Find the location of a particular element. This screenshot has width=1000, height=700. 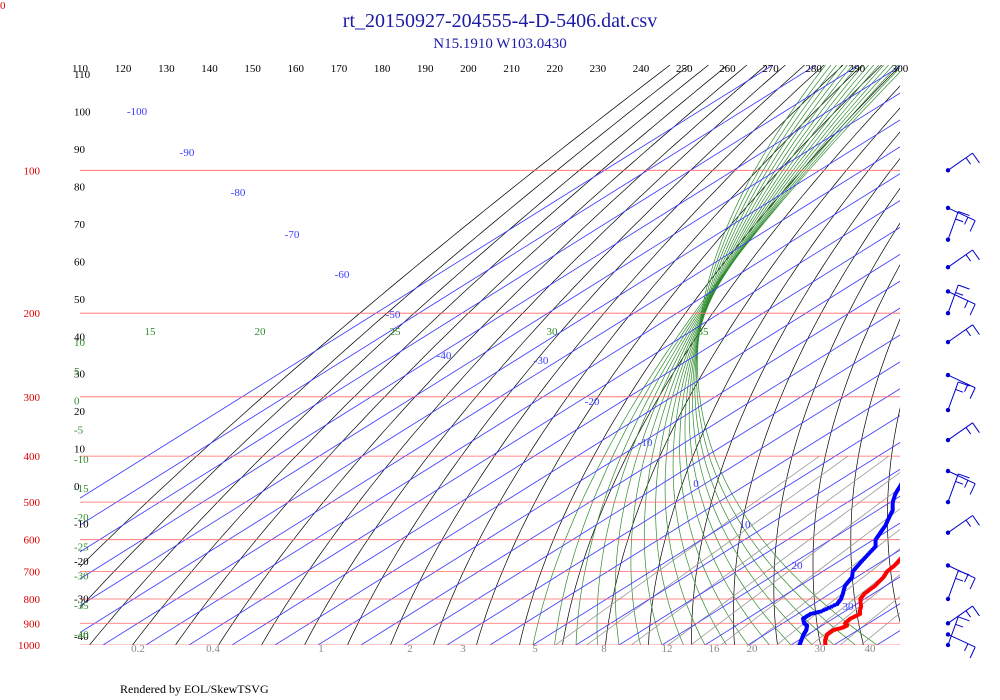

left-axis-label: -10 is located at coordinates (81, 525).